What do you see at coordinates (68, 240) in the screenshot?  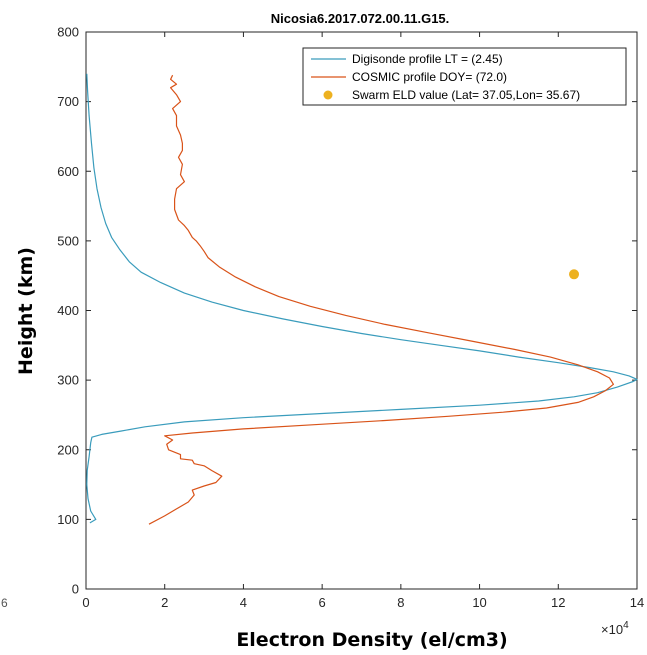 I see `y-tick-label: 500` at bounding box center [68, 240].